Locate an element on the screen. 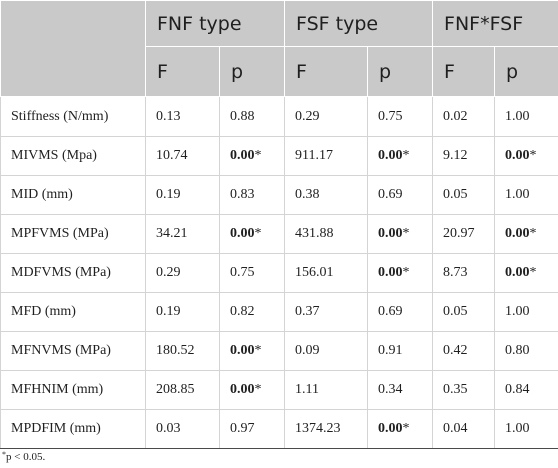 This screenshot has height=468, width=558. f-value-cell: 0.19 is located at coordinates (182, 312).